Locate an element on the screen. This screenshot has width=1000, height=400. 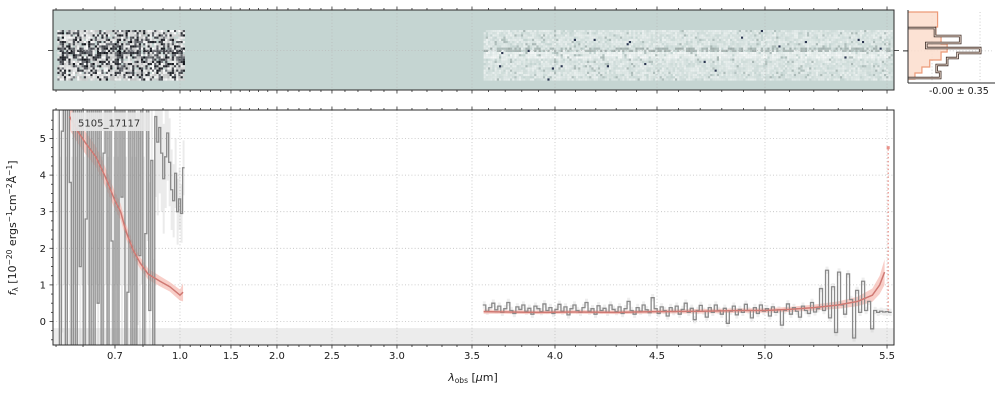
x-tick-label: 2.0 is located at coordinates (277, 356).